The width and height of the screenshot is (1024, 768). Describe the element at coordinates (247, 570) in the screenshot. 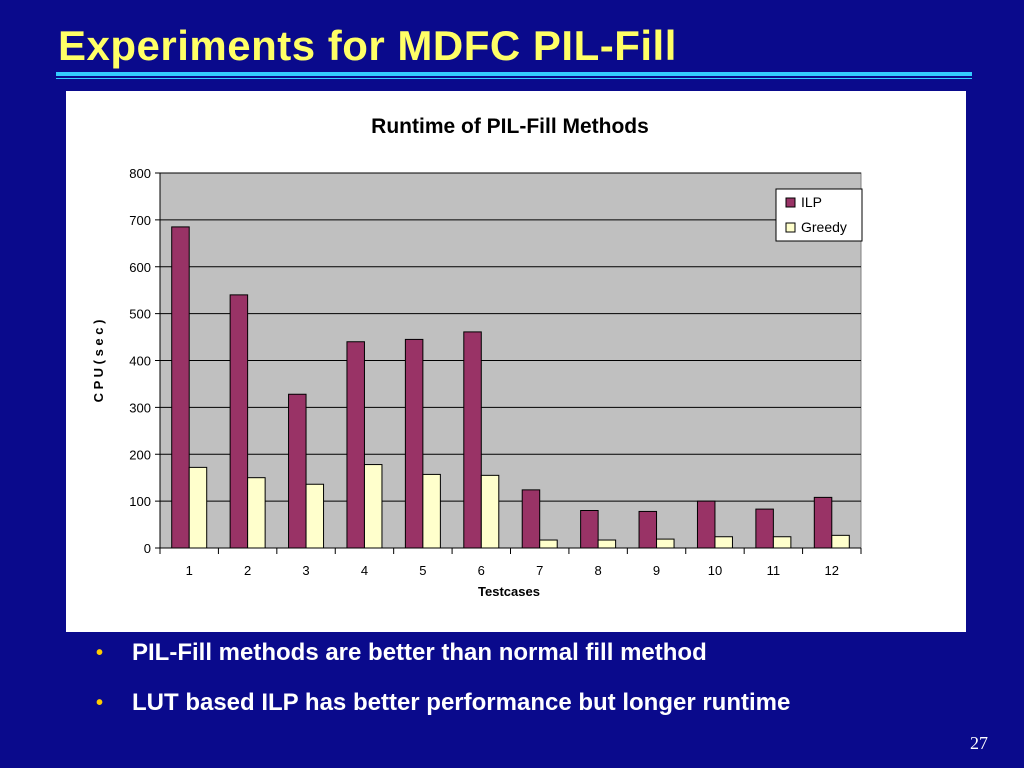

I see `x-tick-label: 2` at that location.